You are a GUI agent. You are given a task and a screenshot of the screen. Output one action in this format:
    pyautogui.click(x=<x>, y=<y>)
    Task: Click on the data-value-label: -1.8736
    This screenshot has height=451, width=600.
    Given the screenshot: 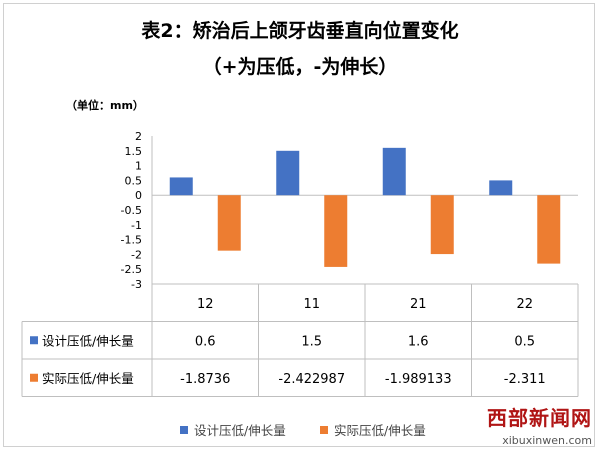 What is the action you would take?
    pyautogui.click(x=205, y=379)
    